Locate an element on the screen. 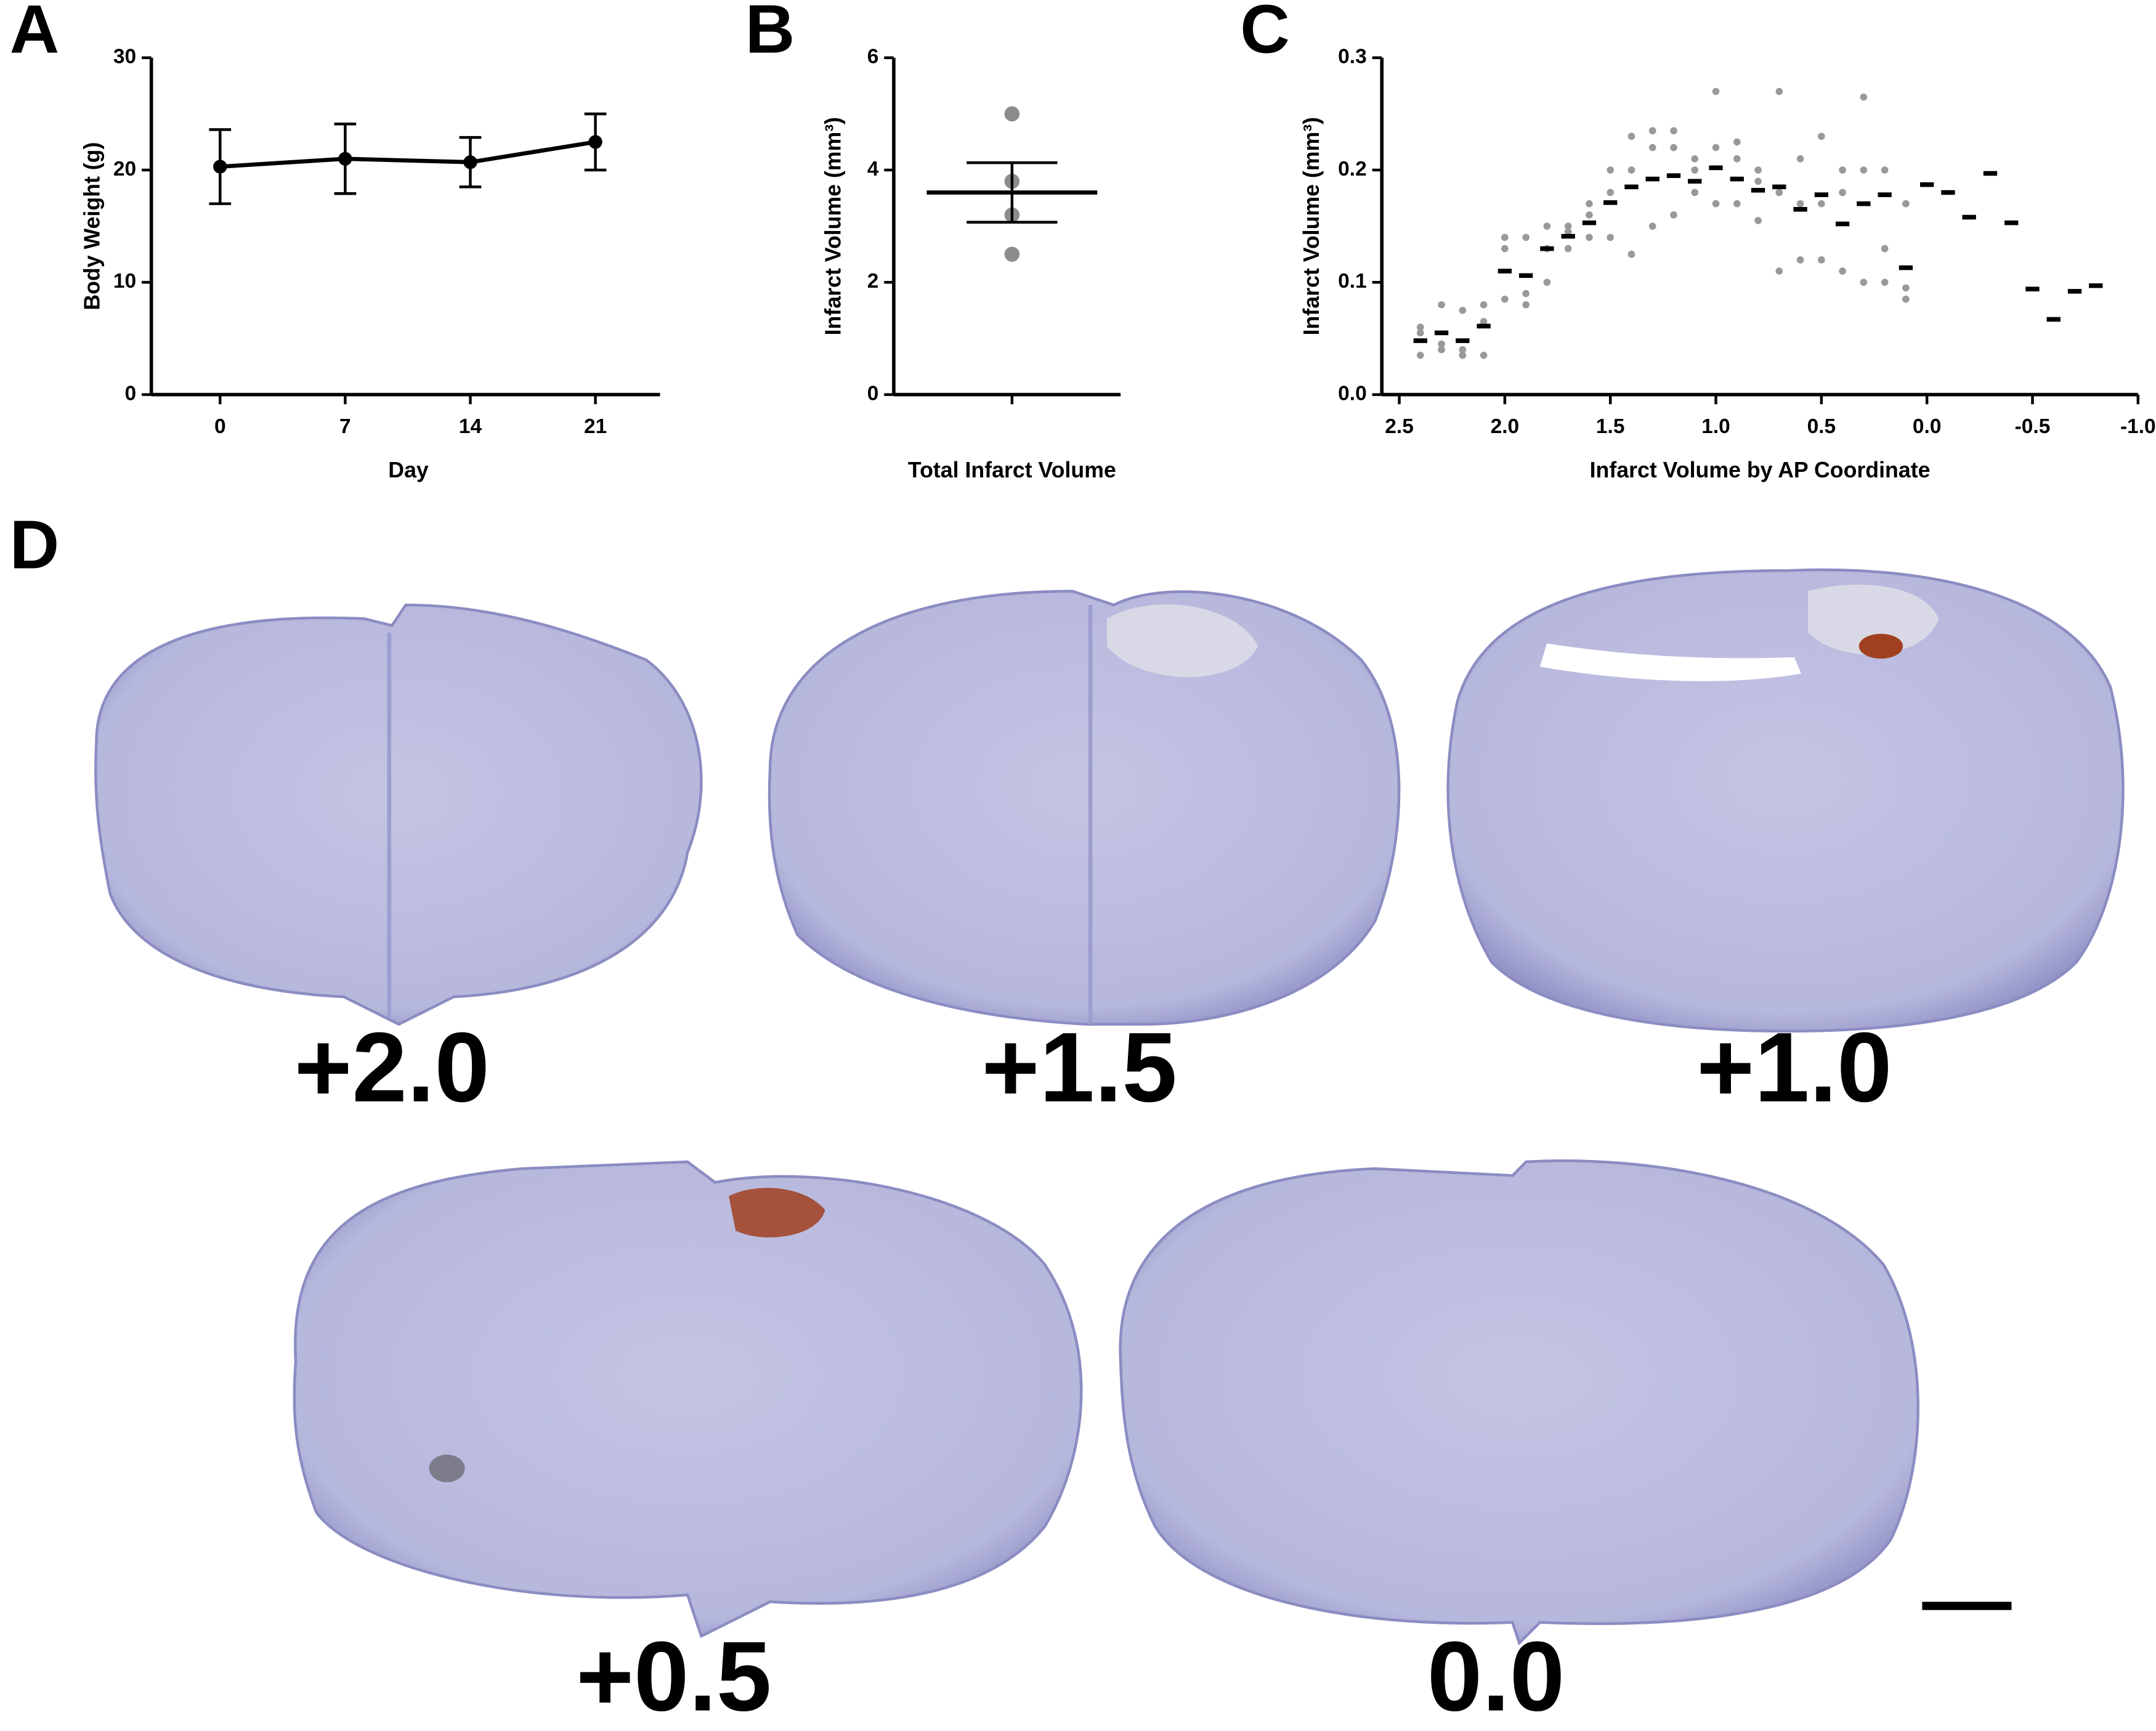  y-tick-label: 6 is located at coordinates (873, 57).